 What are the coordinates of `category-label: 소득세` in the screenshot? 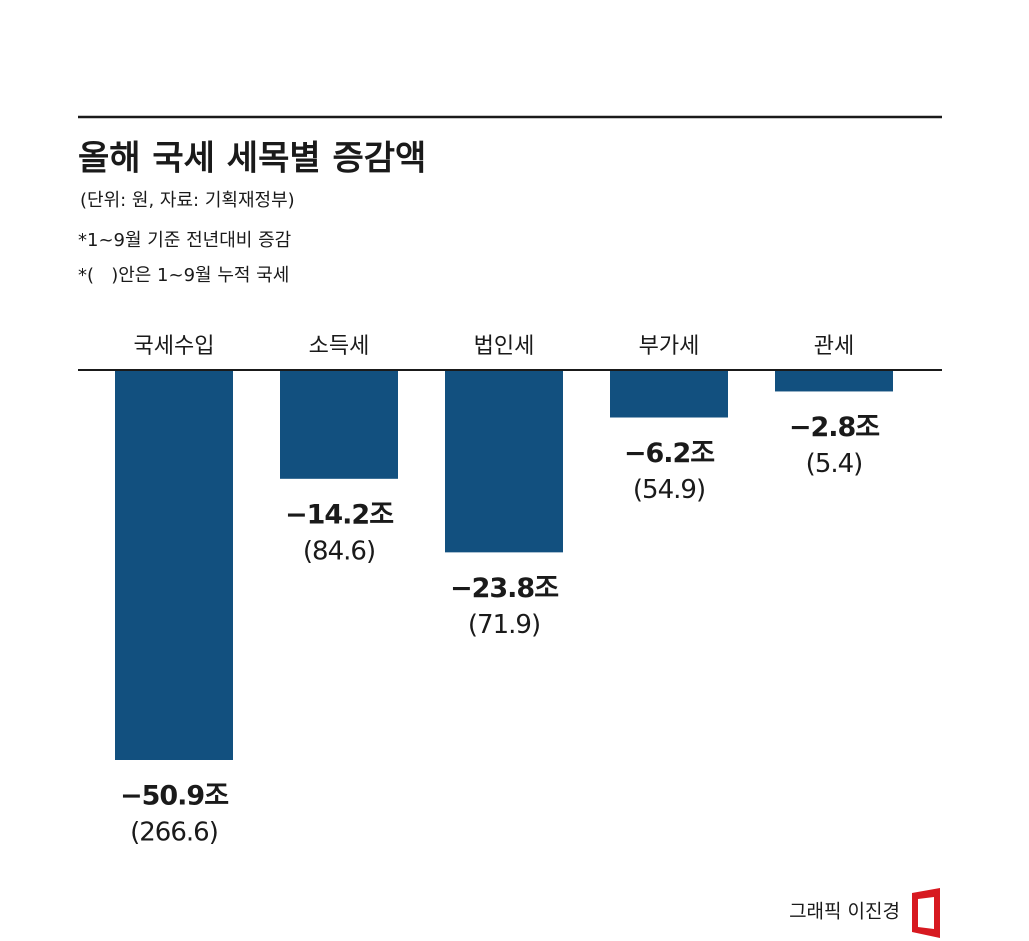 It's located at (339, 346).